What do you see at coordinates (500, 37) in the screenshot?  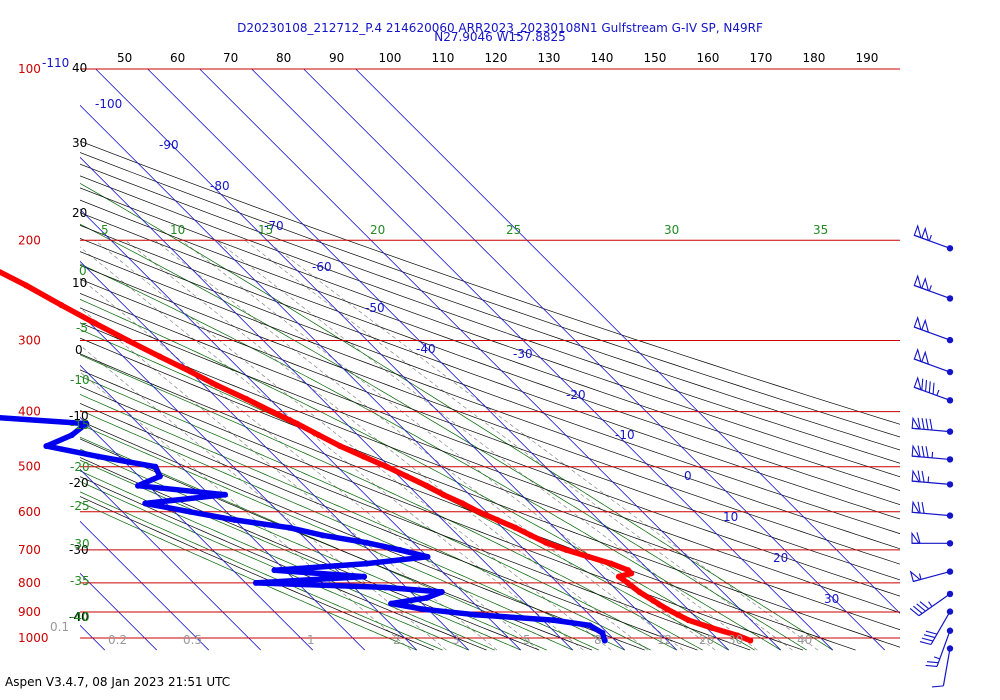 I see `chart-subtitle: N27.9046 W157.8825` at bounding box center [500, 37].